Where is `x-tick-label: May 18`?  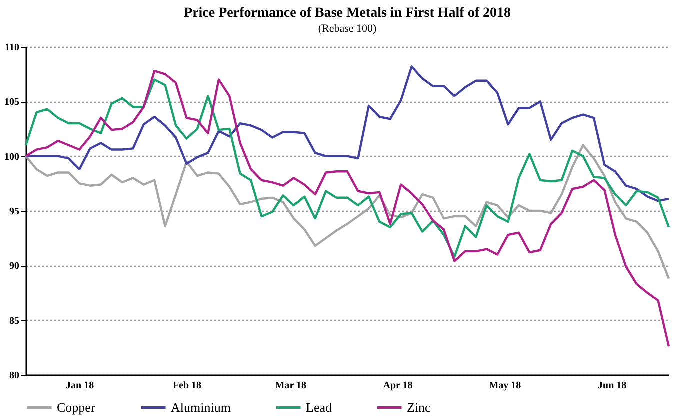
x-tick-label: May 18 is located at coordinates (505, 386).